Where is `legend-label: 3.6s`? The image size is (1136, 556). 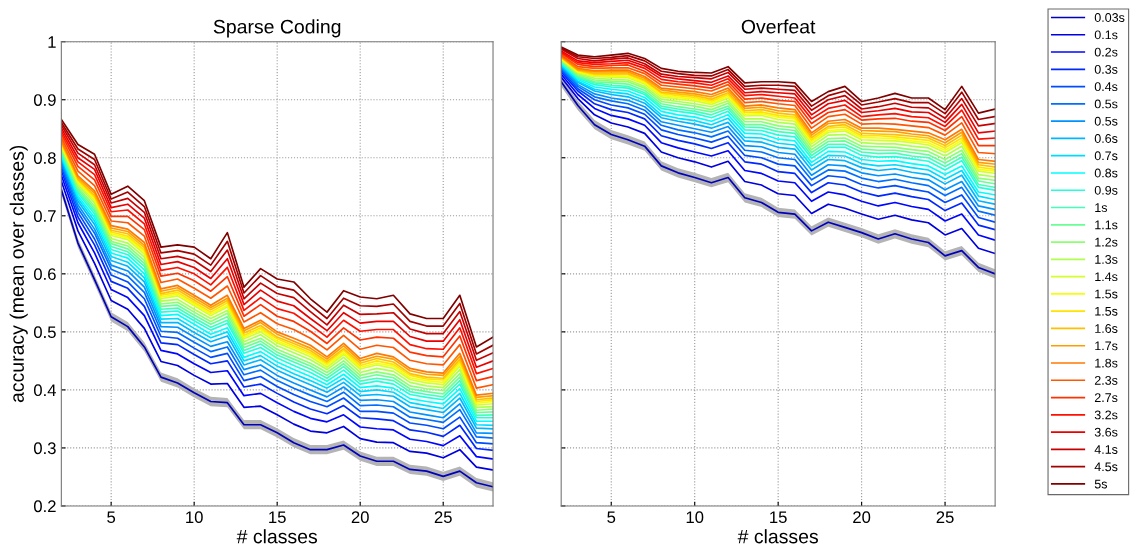 legend-label: 3.6s is located at coordinates (1106, 432).